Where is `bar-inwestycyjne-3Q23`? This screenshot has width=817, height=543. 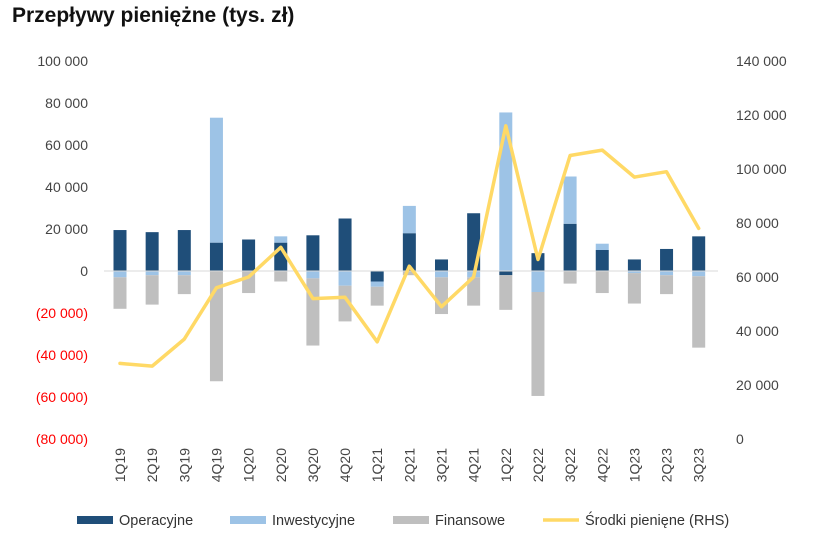 bar-inwestycyjne-3Q23 is located at coordinates (699, 274).